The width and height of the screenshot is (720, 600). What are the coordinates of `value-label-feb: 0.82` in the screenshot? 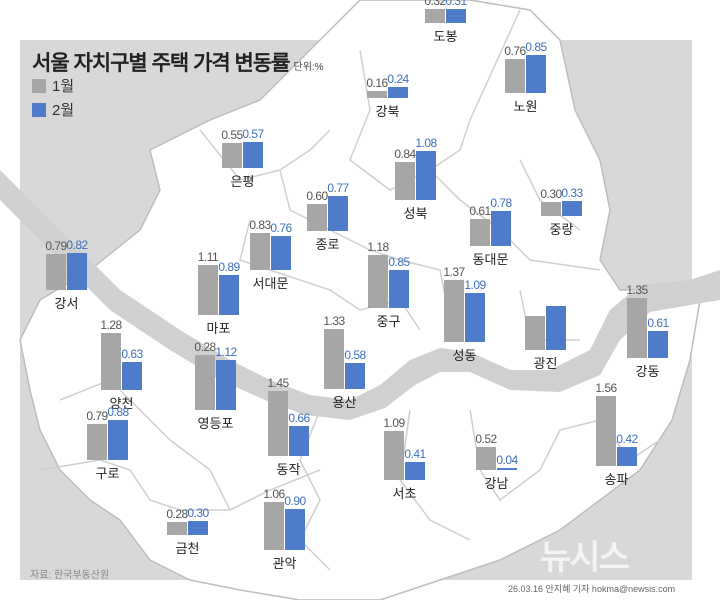 It's located at (77, 245).